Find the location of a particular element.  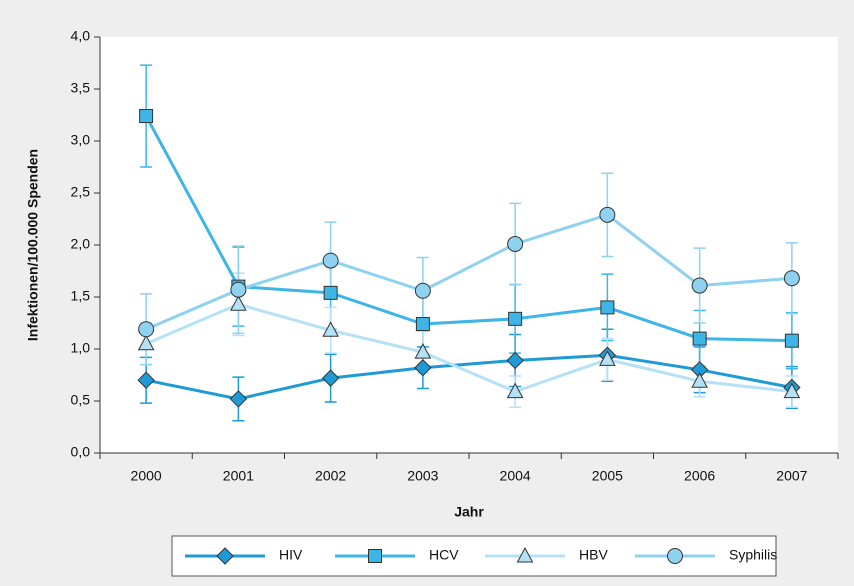

x-tick-label: 2007 is located at coordinates (791, 476).